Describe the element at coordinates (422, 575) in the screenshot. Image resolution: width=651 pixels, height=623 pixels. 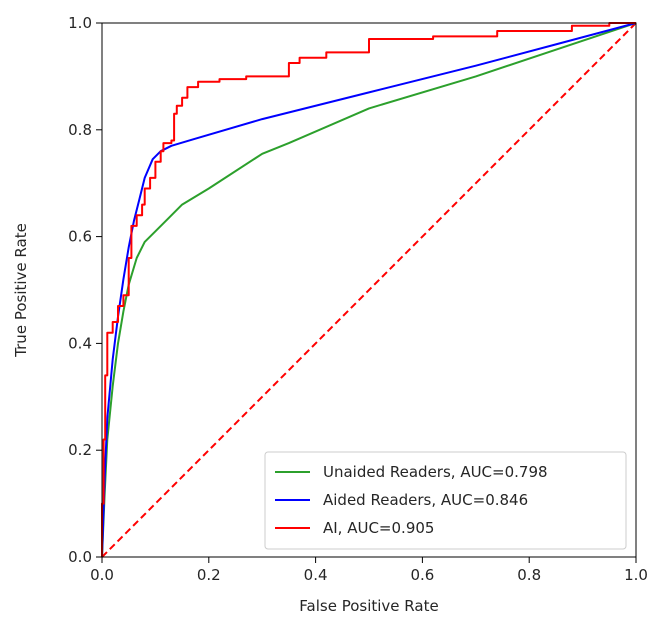
I see `x-tick-label: 0.6` at that location.